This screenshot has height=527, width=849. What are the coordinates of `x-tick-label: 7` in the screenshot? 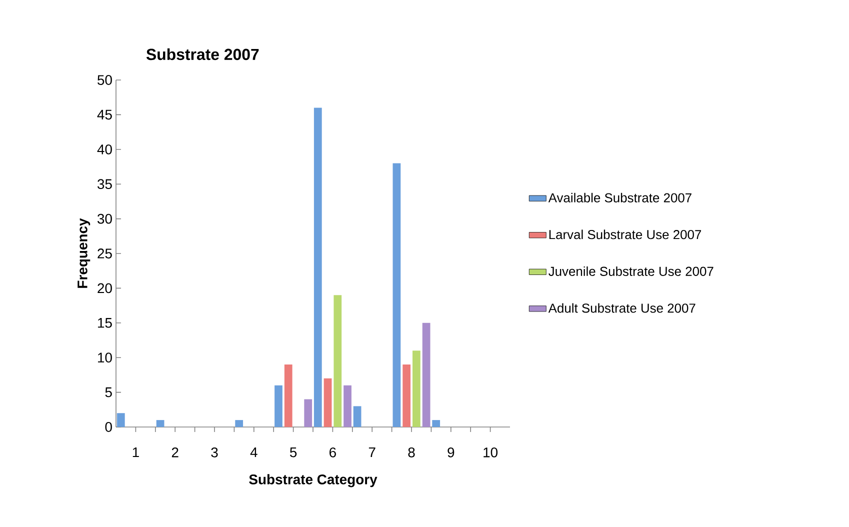 It's located at (372, 452).